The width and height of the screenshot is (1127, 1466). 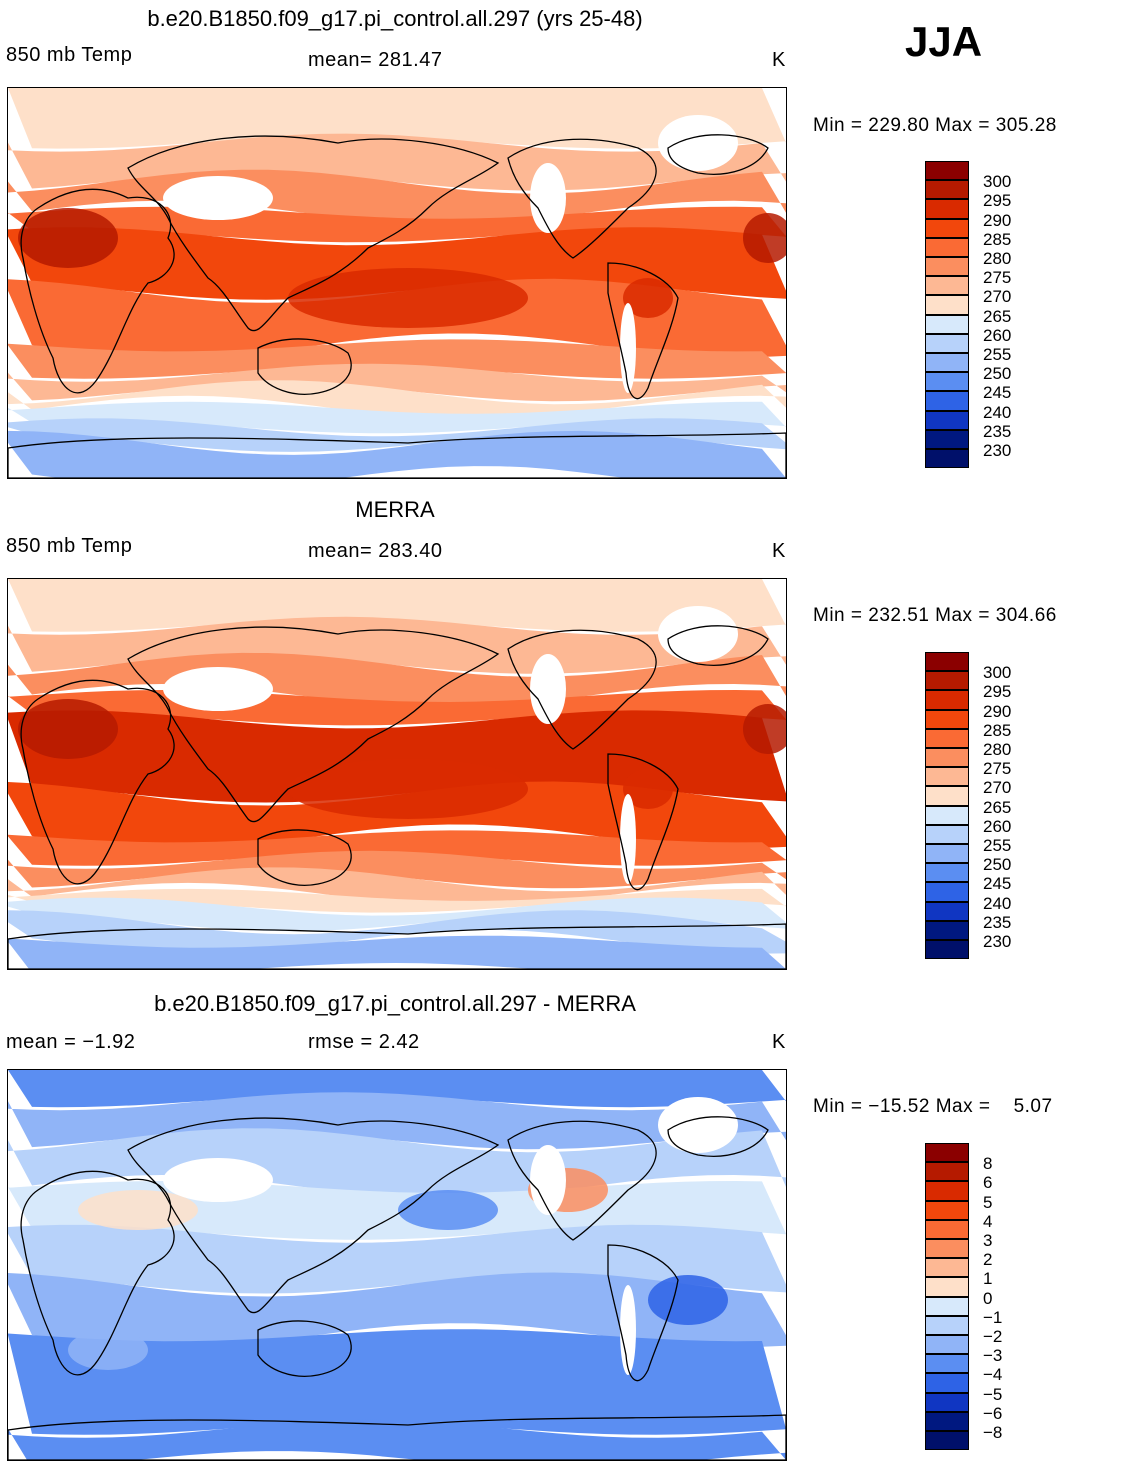 I want to click on colorbar-label: 235, so click(x=997, y=431).